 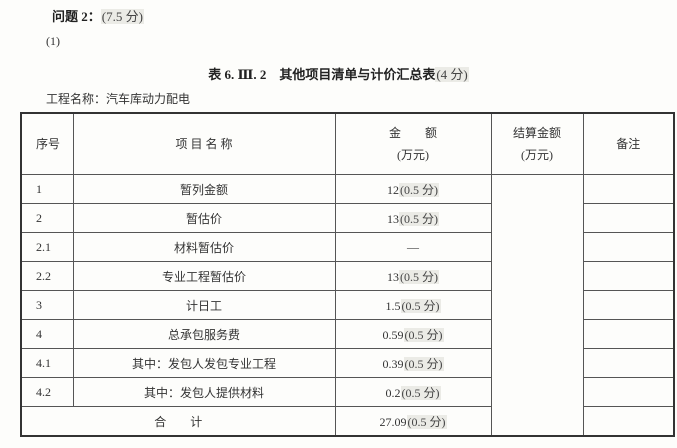 I want to click on table-row: 2.1 材料暂估价 —, so click(x=347, y=247).